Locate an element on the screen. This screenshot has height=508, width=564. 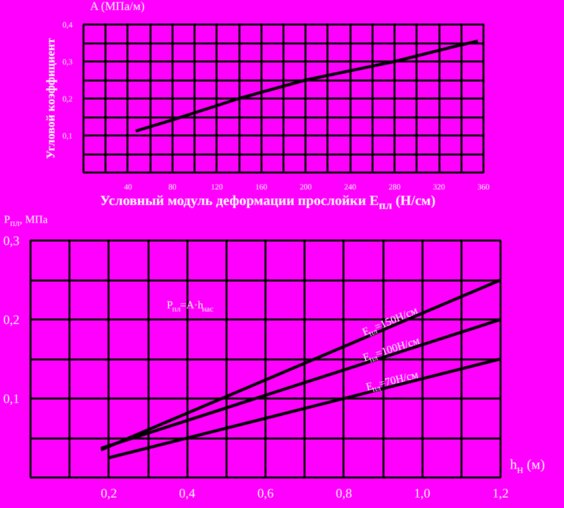
x-tick-label: 0,6 is located at coordinates (265, 493).